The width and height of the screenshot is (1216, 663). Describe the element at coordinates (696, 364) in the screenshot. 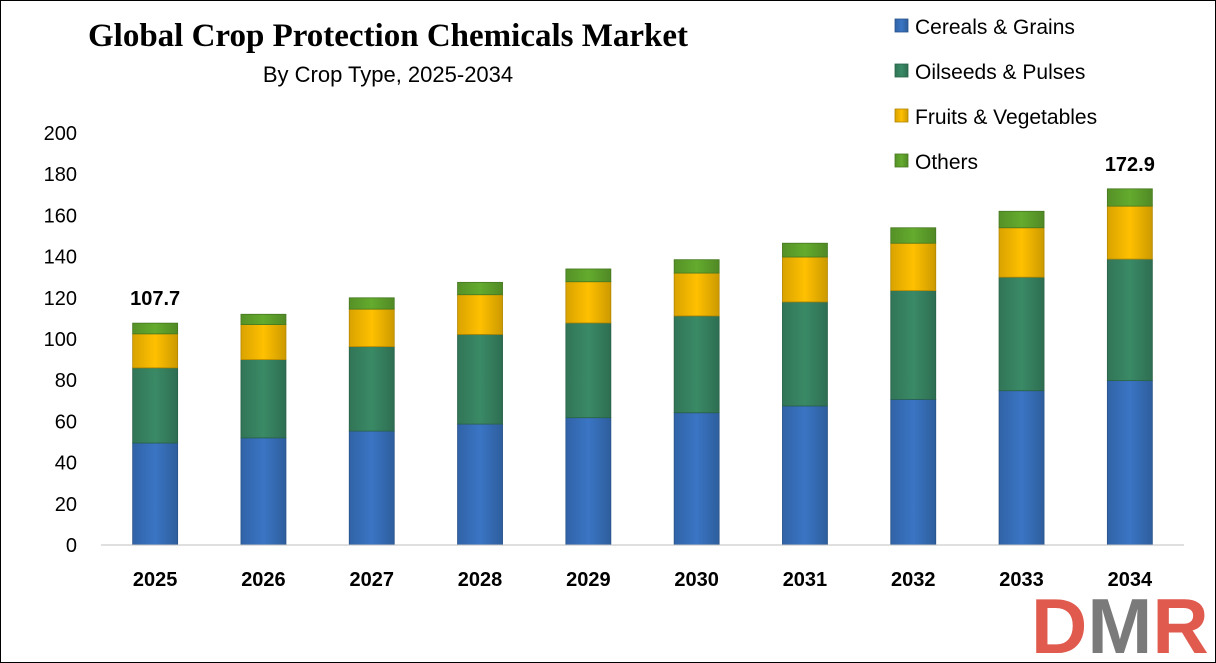

I see `bar-segment-oilseeds-pulses-2030` at that location.